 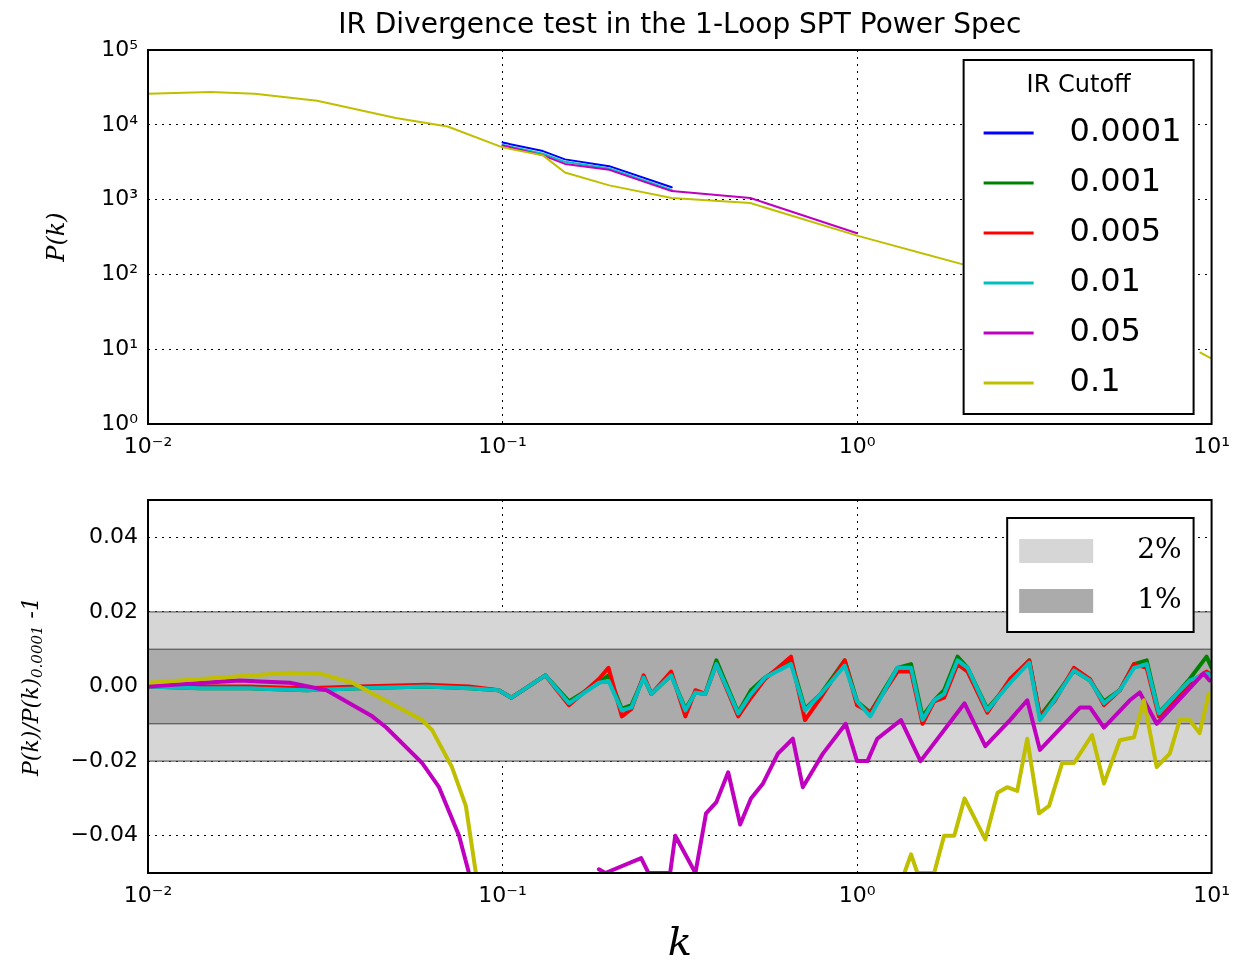 I want to click on y-tick-label: 10⁴, so click(x=120, y=123).